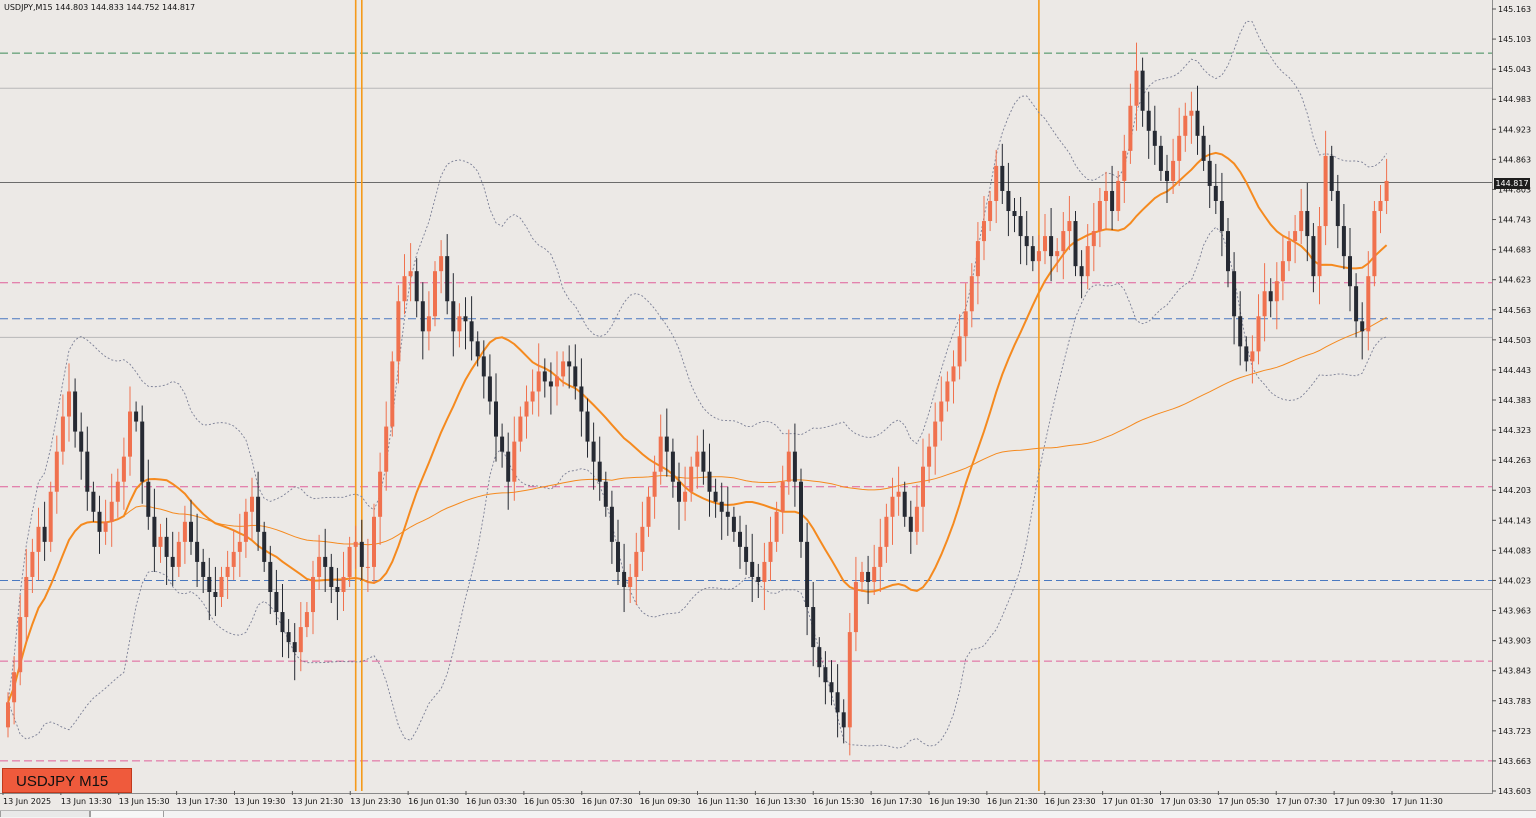 The height and width of the screenshot is (818, 1536). I want to click on x-tick-label: 13 Jun 17:30, so click(202, 801).